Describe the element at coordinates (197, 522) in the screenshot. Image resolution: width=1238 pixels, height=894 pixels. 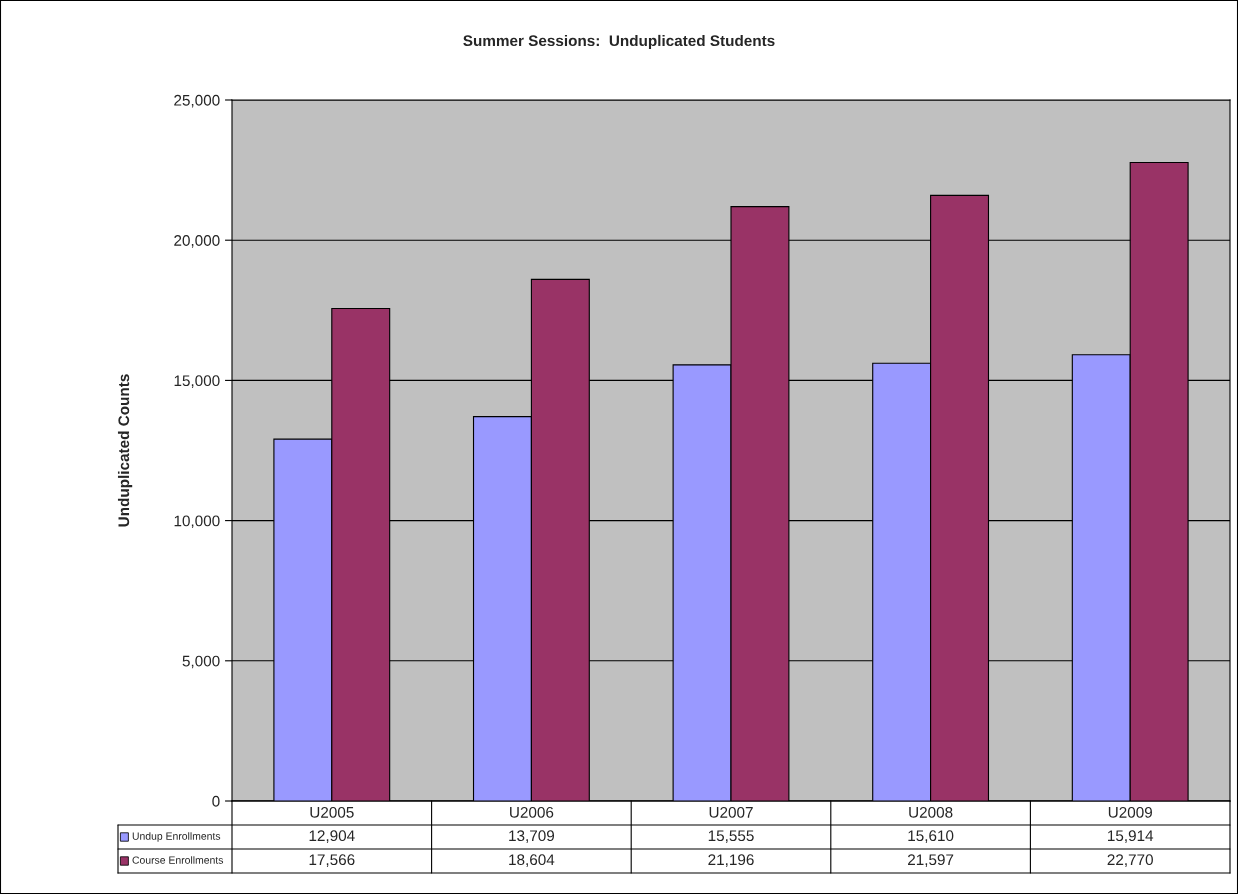
I see `y-tick-label: 10,000` at that location.